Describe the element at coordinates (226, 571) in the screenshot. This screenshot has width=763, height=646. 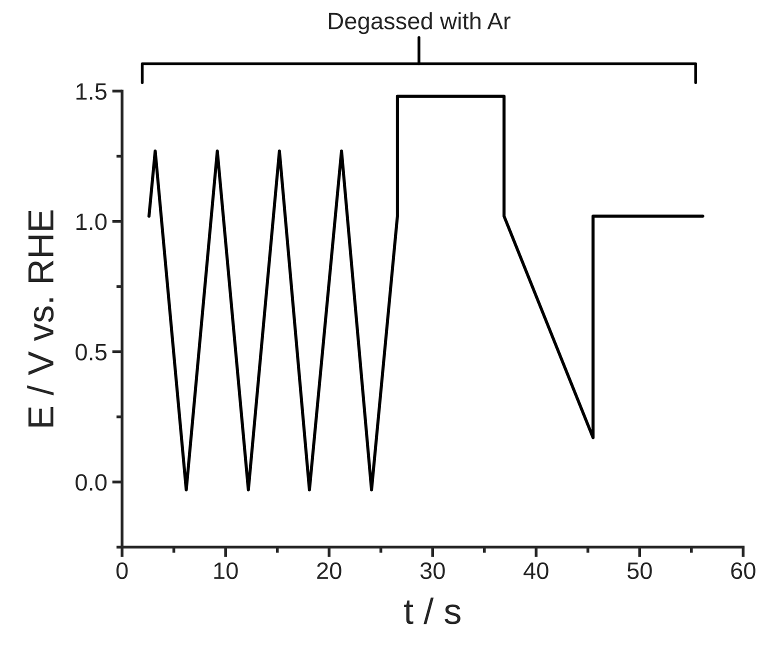
I see `x-tick-label: 10` at that location.